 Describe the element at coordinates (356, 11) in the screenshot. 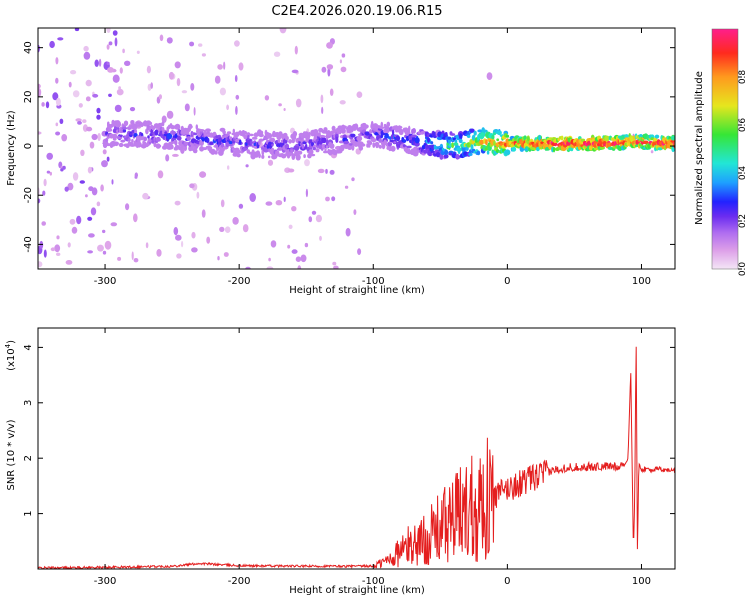

I see `chart-title: C2E4.2026.020.19.06.R15` at that location.